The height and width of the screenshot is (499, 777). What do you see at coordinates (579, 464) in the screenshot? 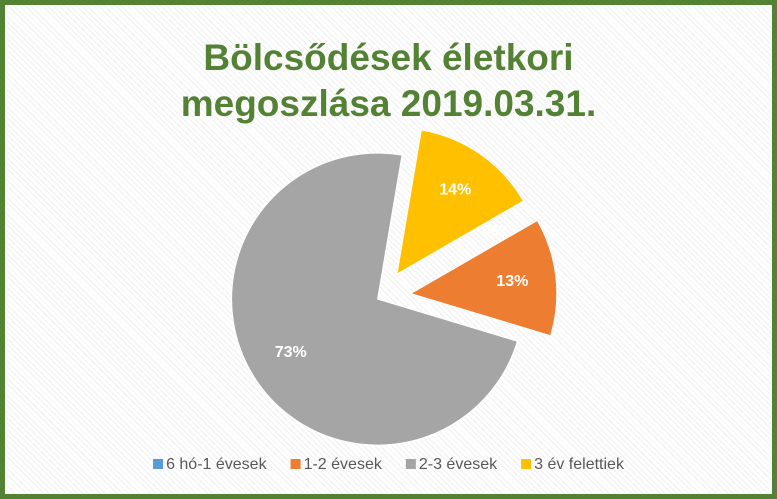
I see `legend-label: 3 év felettiek` at bounding box center [579, 464].